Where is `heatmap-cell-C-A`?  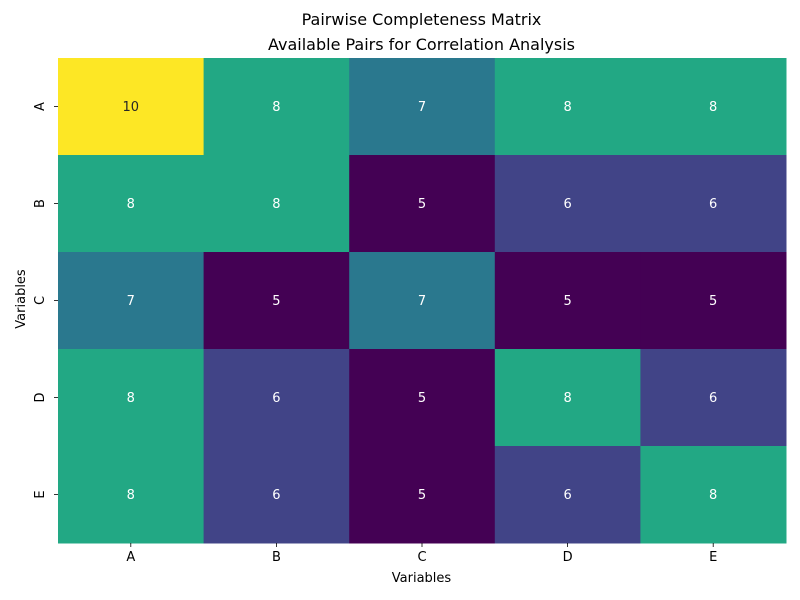 heatmap-cell-C-A is located at coordinates (131, 301).